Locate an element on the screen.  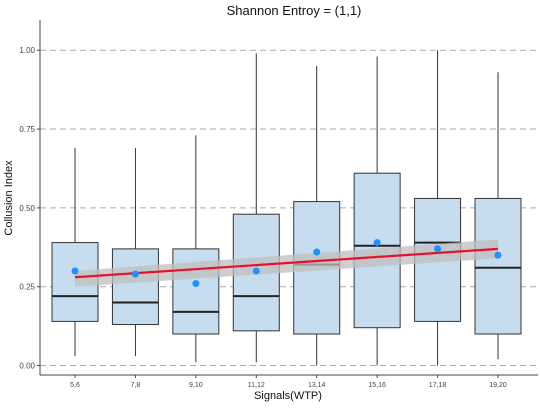
trend-layer is located at coordinates (286, 263).